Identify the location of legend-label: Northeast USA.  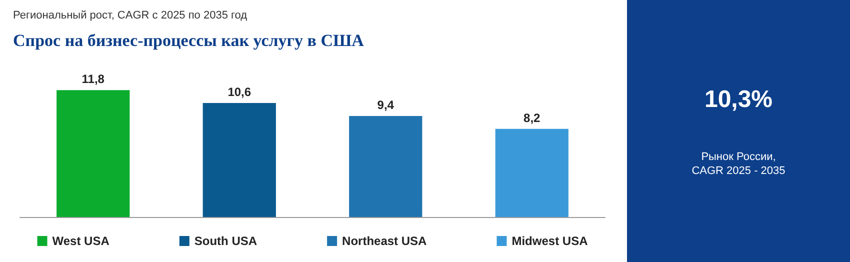
(385, 241).